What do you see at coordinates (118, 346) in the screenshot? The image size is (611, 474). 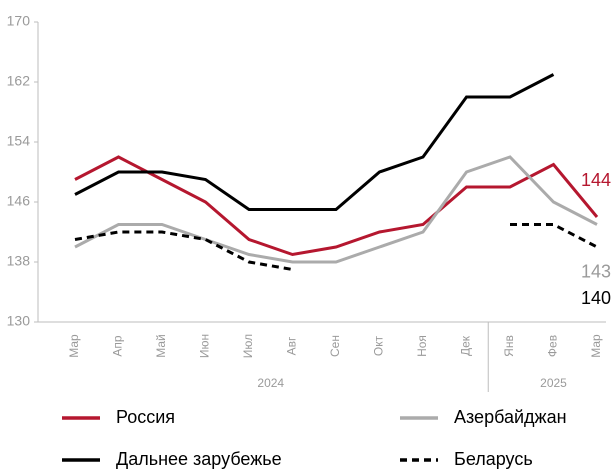 I see `x-tick-label: Апр` at bounding box center [118, 346].